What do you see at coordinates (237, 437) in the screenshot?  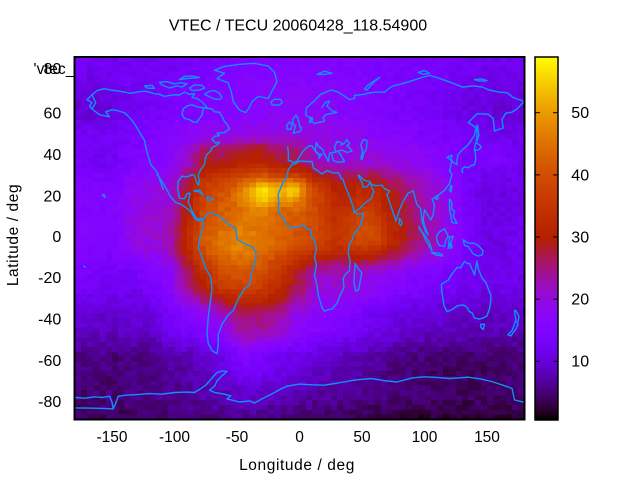 I see `svg-text: -50` at bounding box center [237, 437].